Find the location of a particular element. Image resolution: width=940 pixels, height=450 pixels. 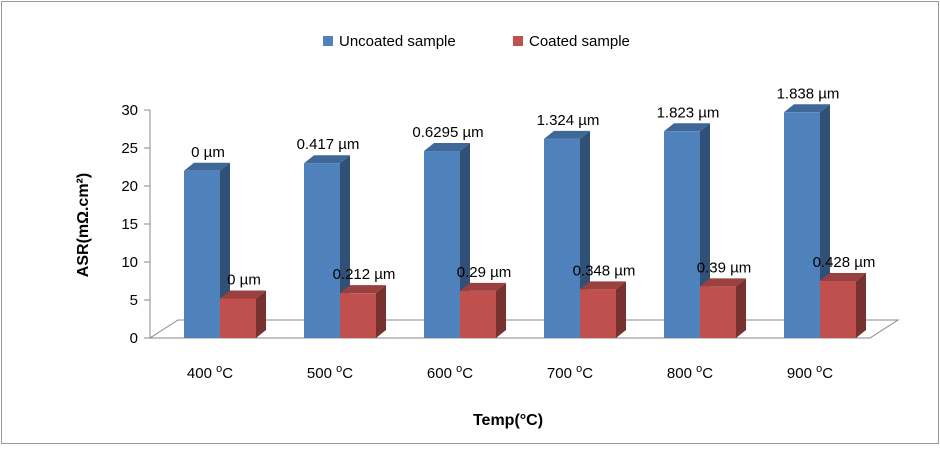

data-label-uncoated-6: 1.838 µm is located at coordinates (808, 93).